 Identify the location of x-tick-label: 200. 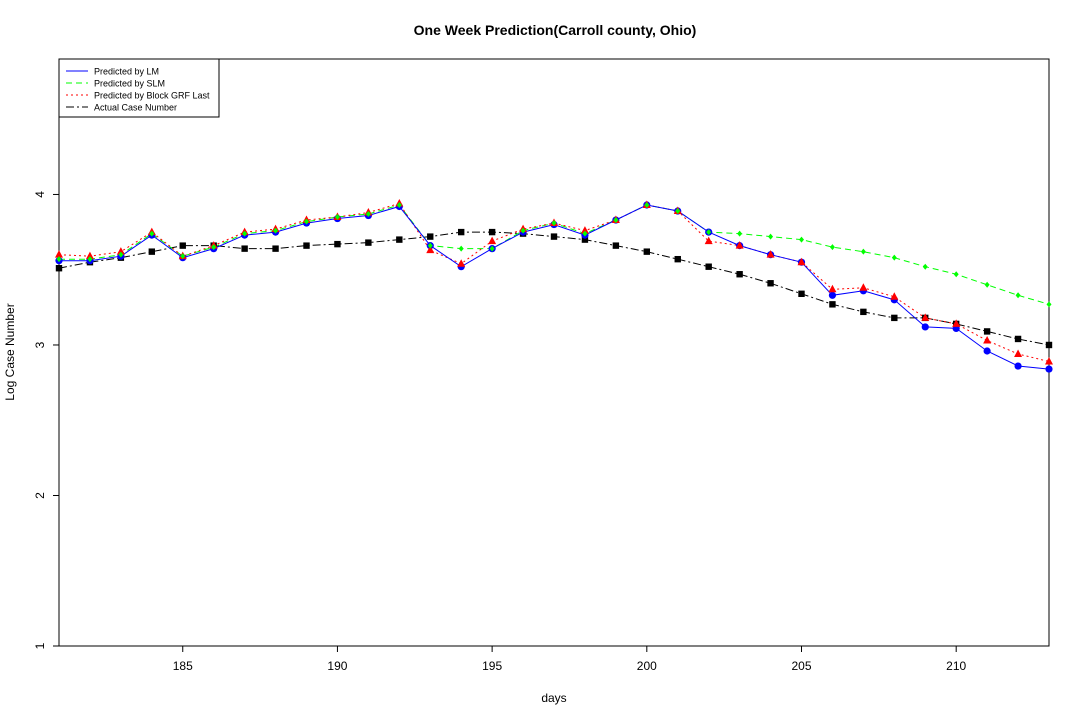
(647, 666).